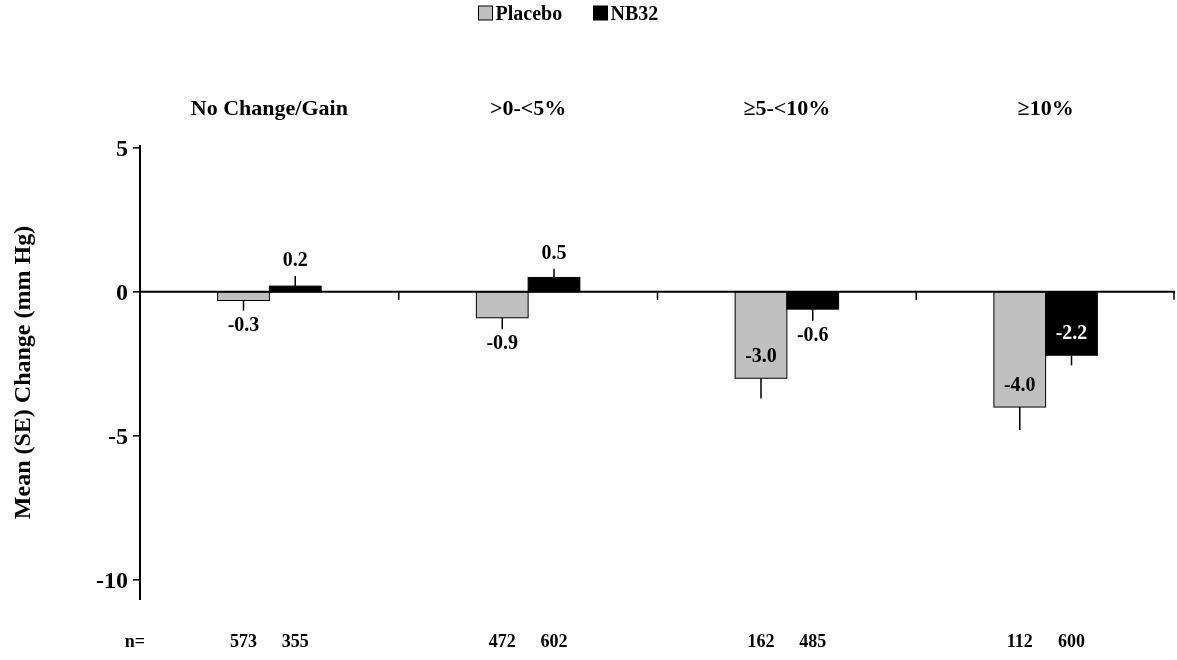  I want to click on text: 162, so click(761, 641).